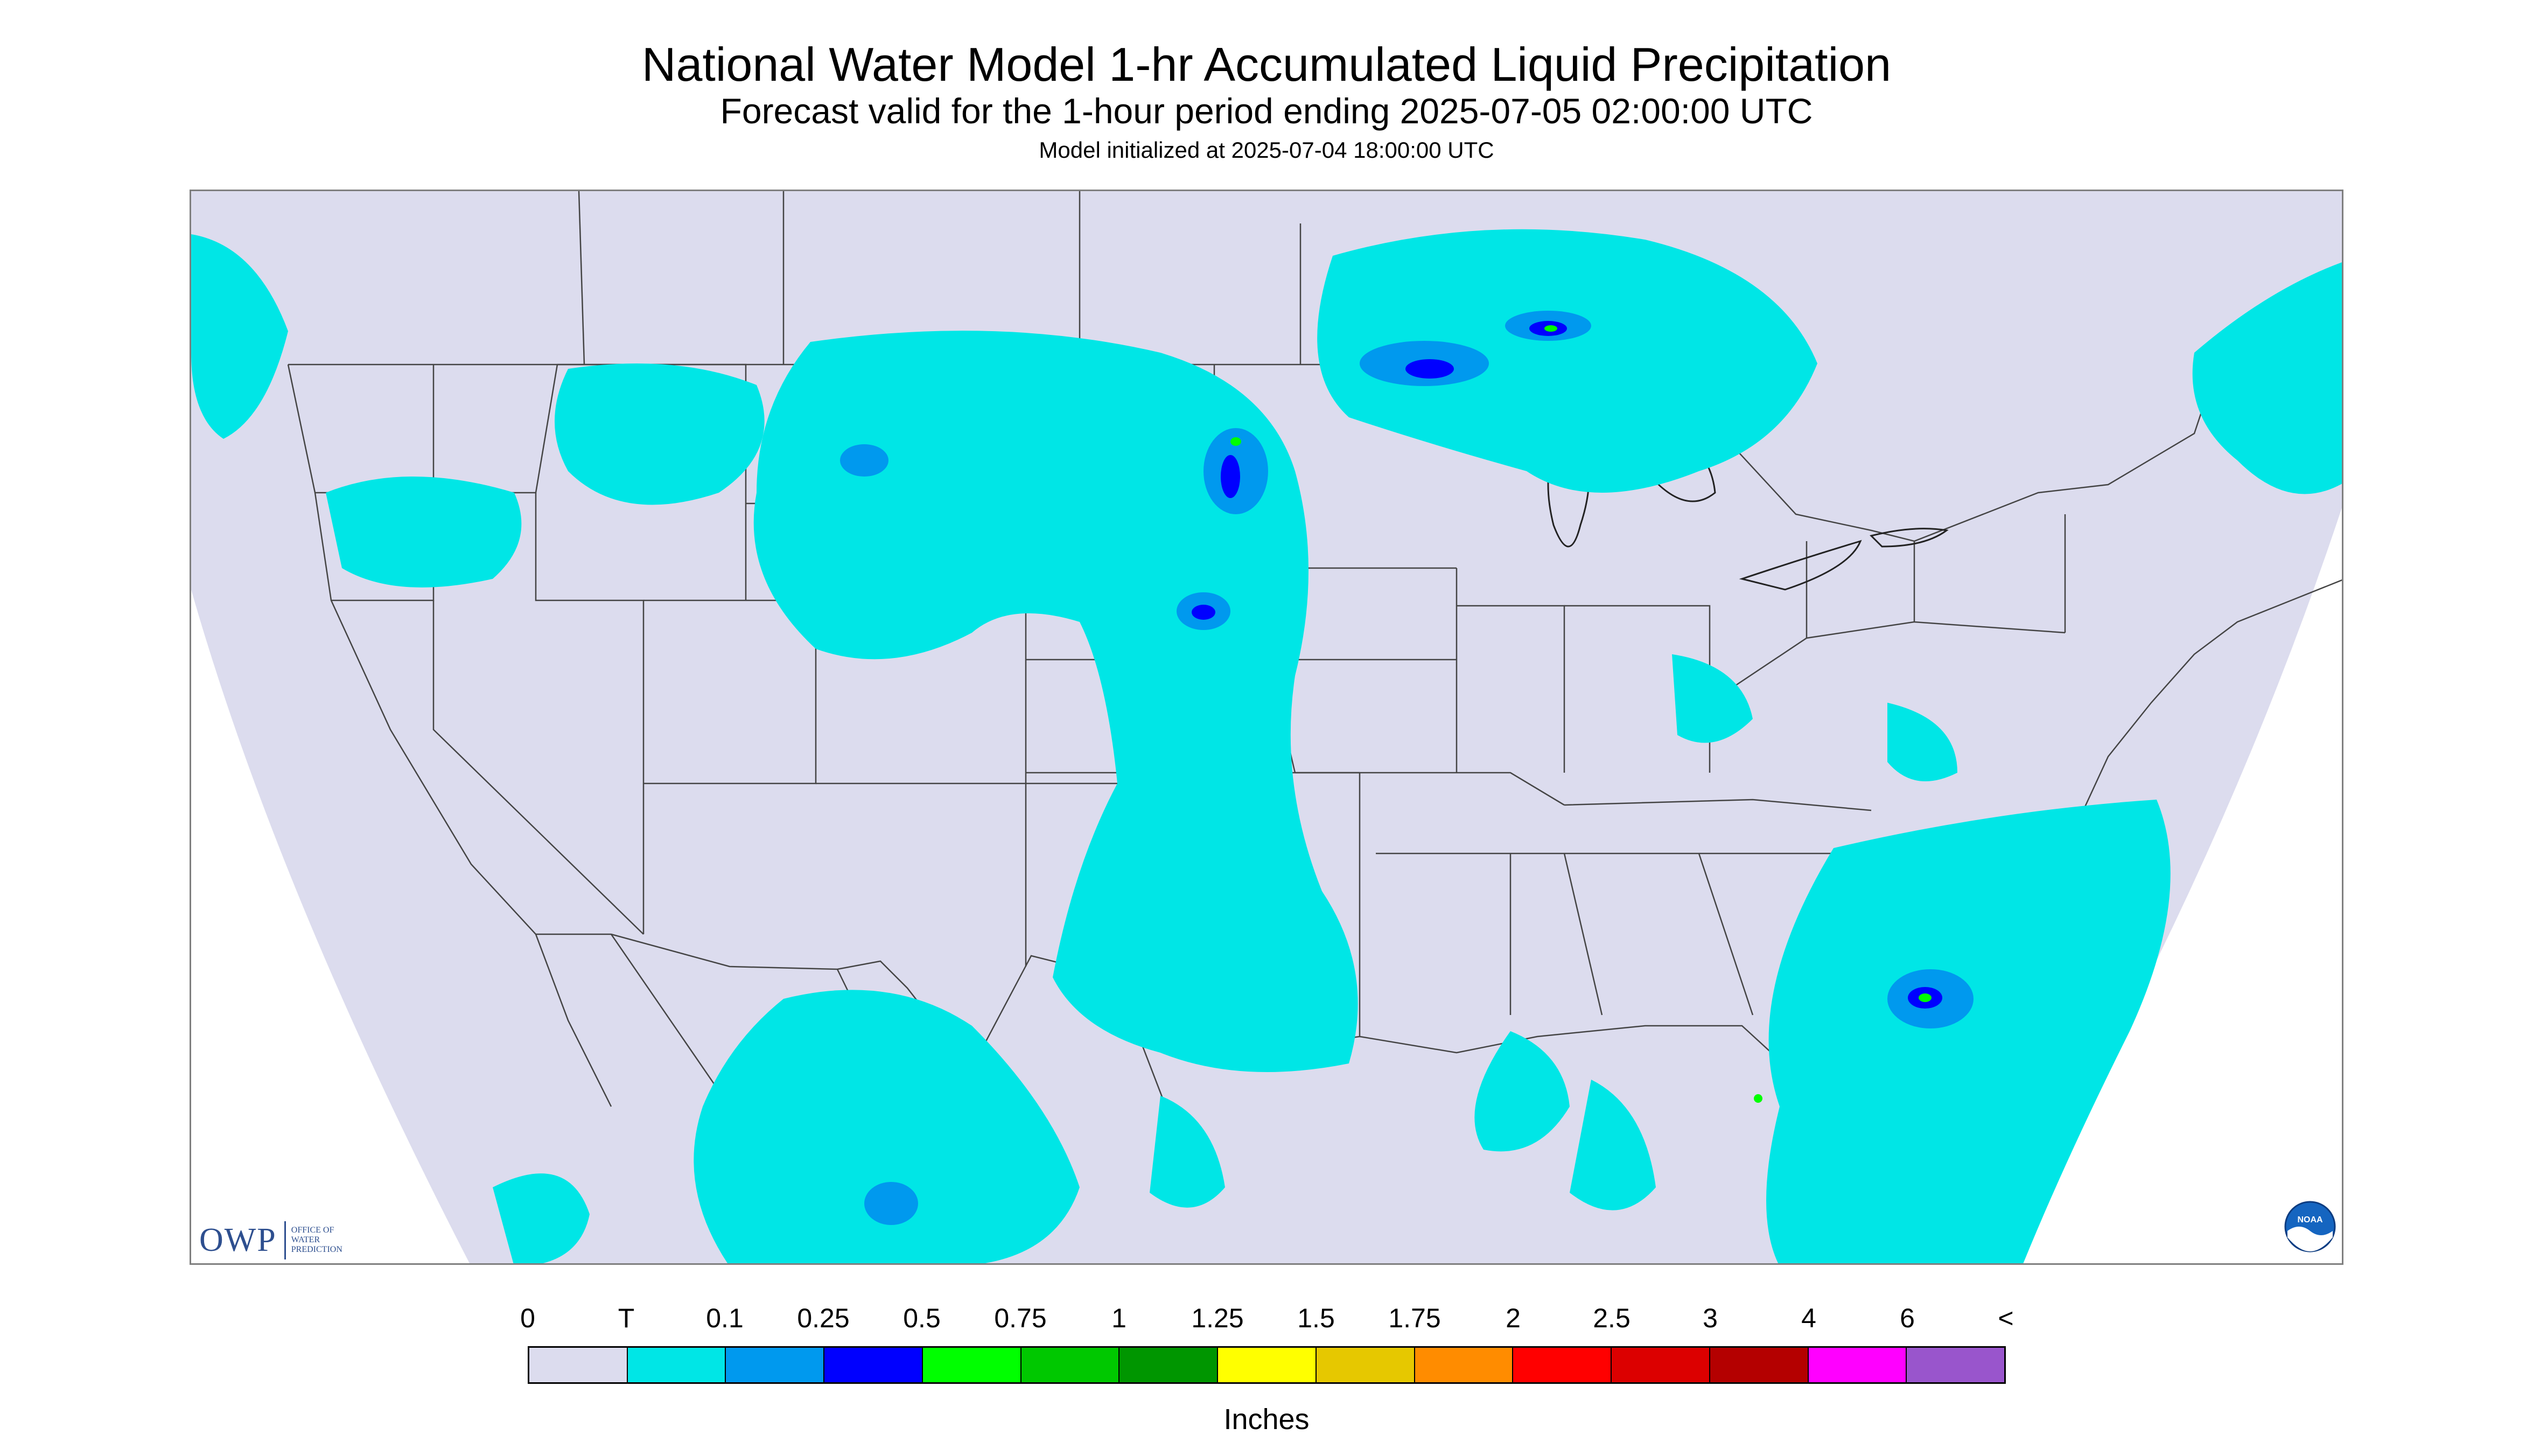 The image size is (2533, 1456). I want to click on legend-tick-label: T, so click(627, 1318).